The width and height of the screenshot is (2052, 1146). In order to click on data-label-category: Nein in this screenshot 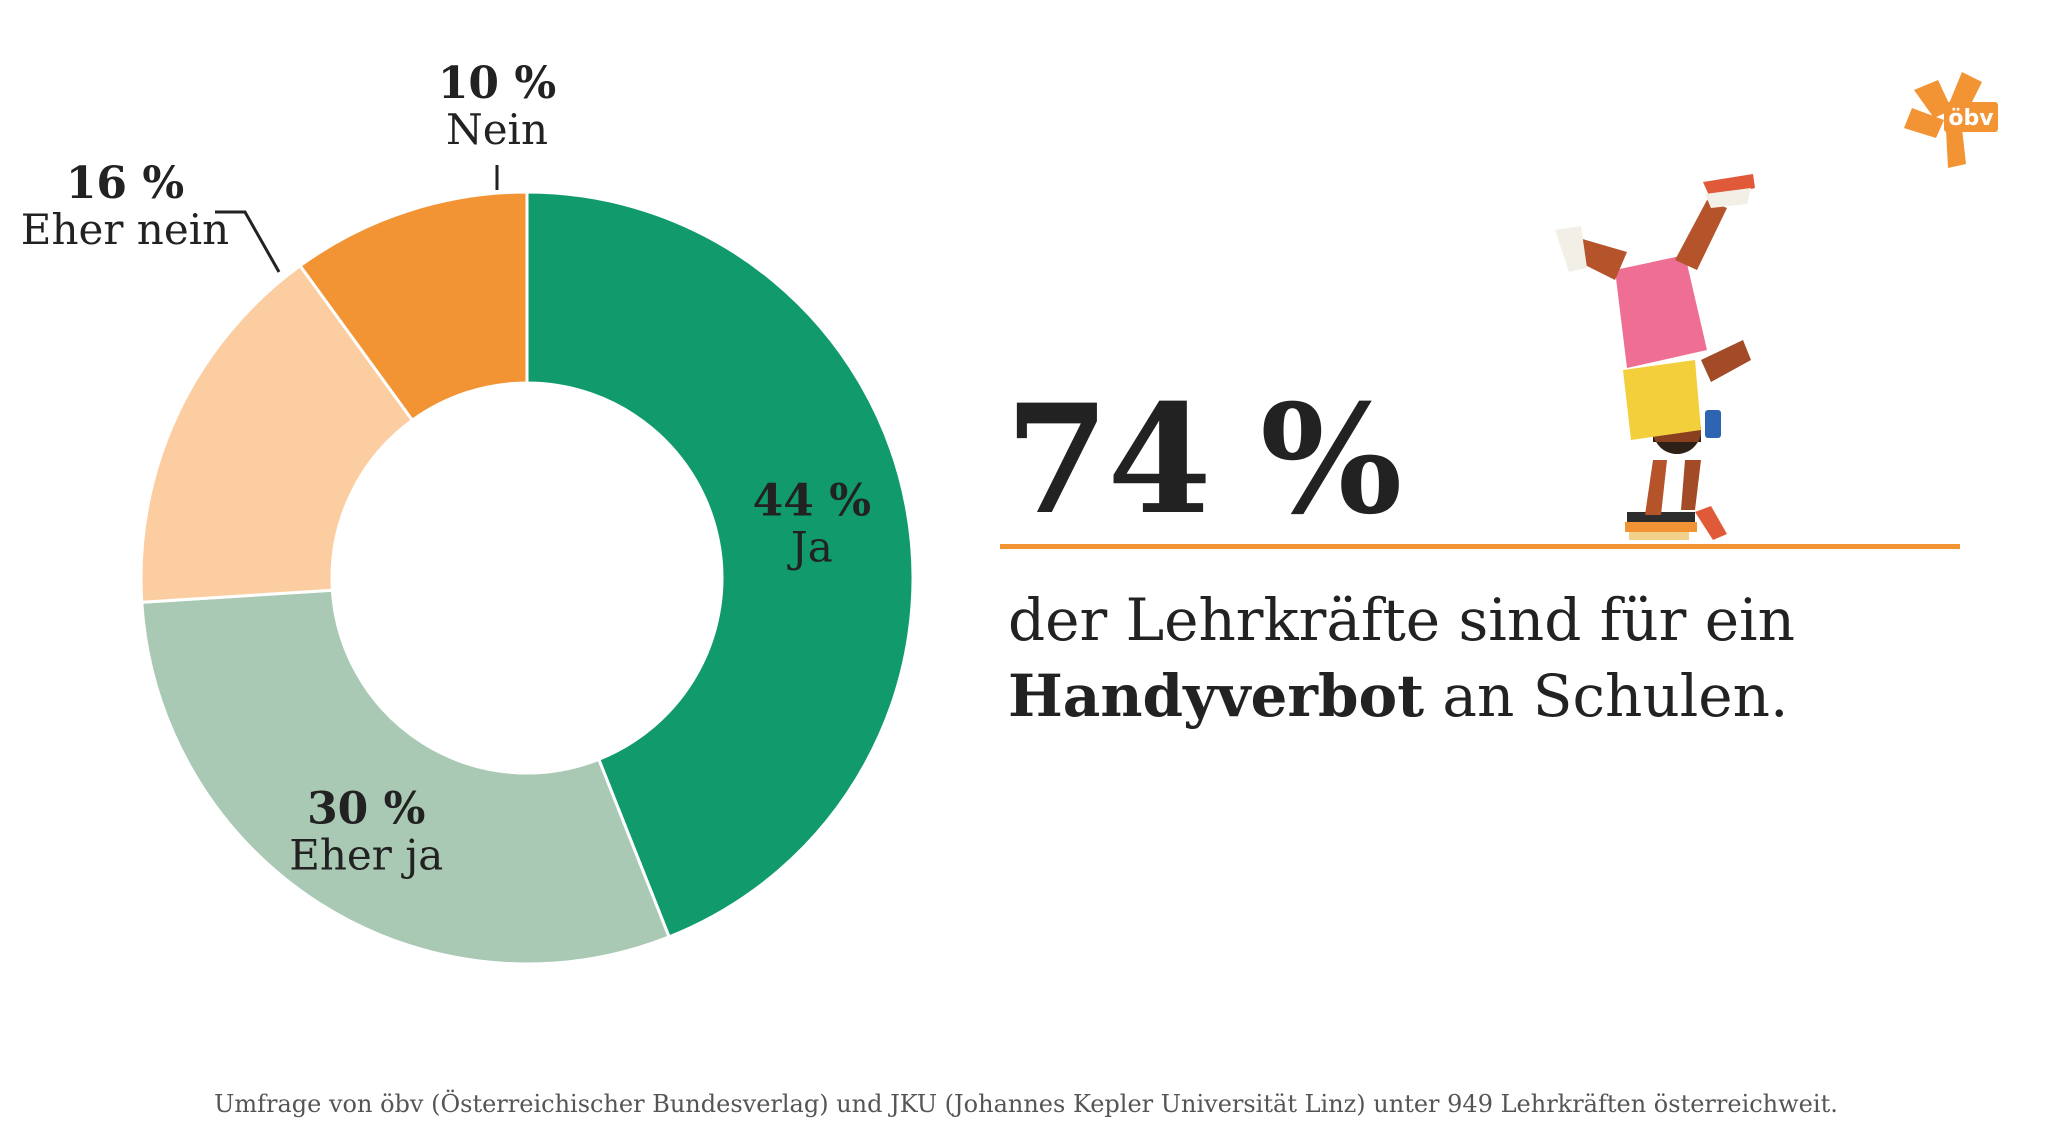, I will do `click(497, 129)`.